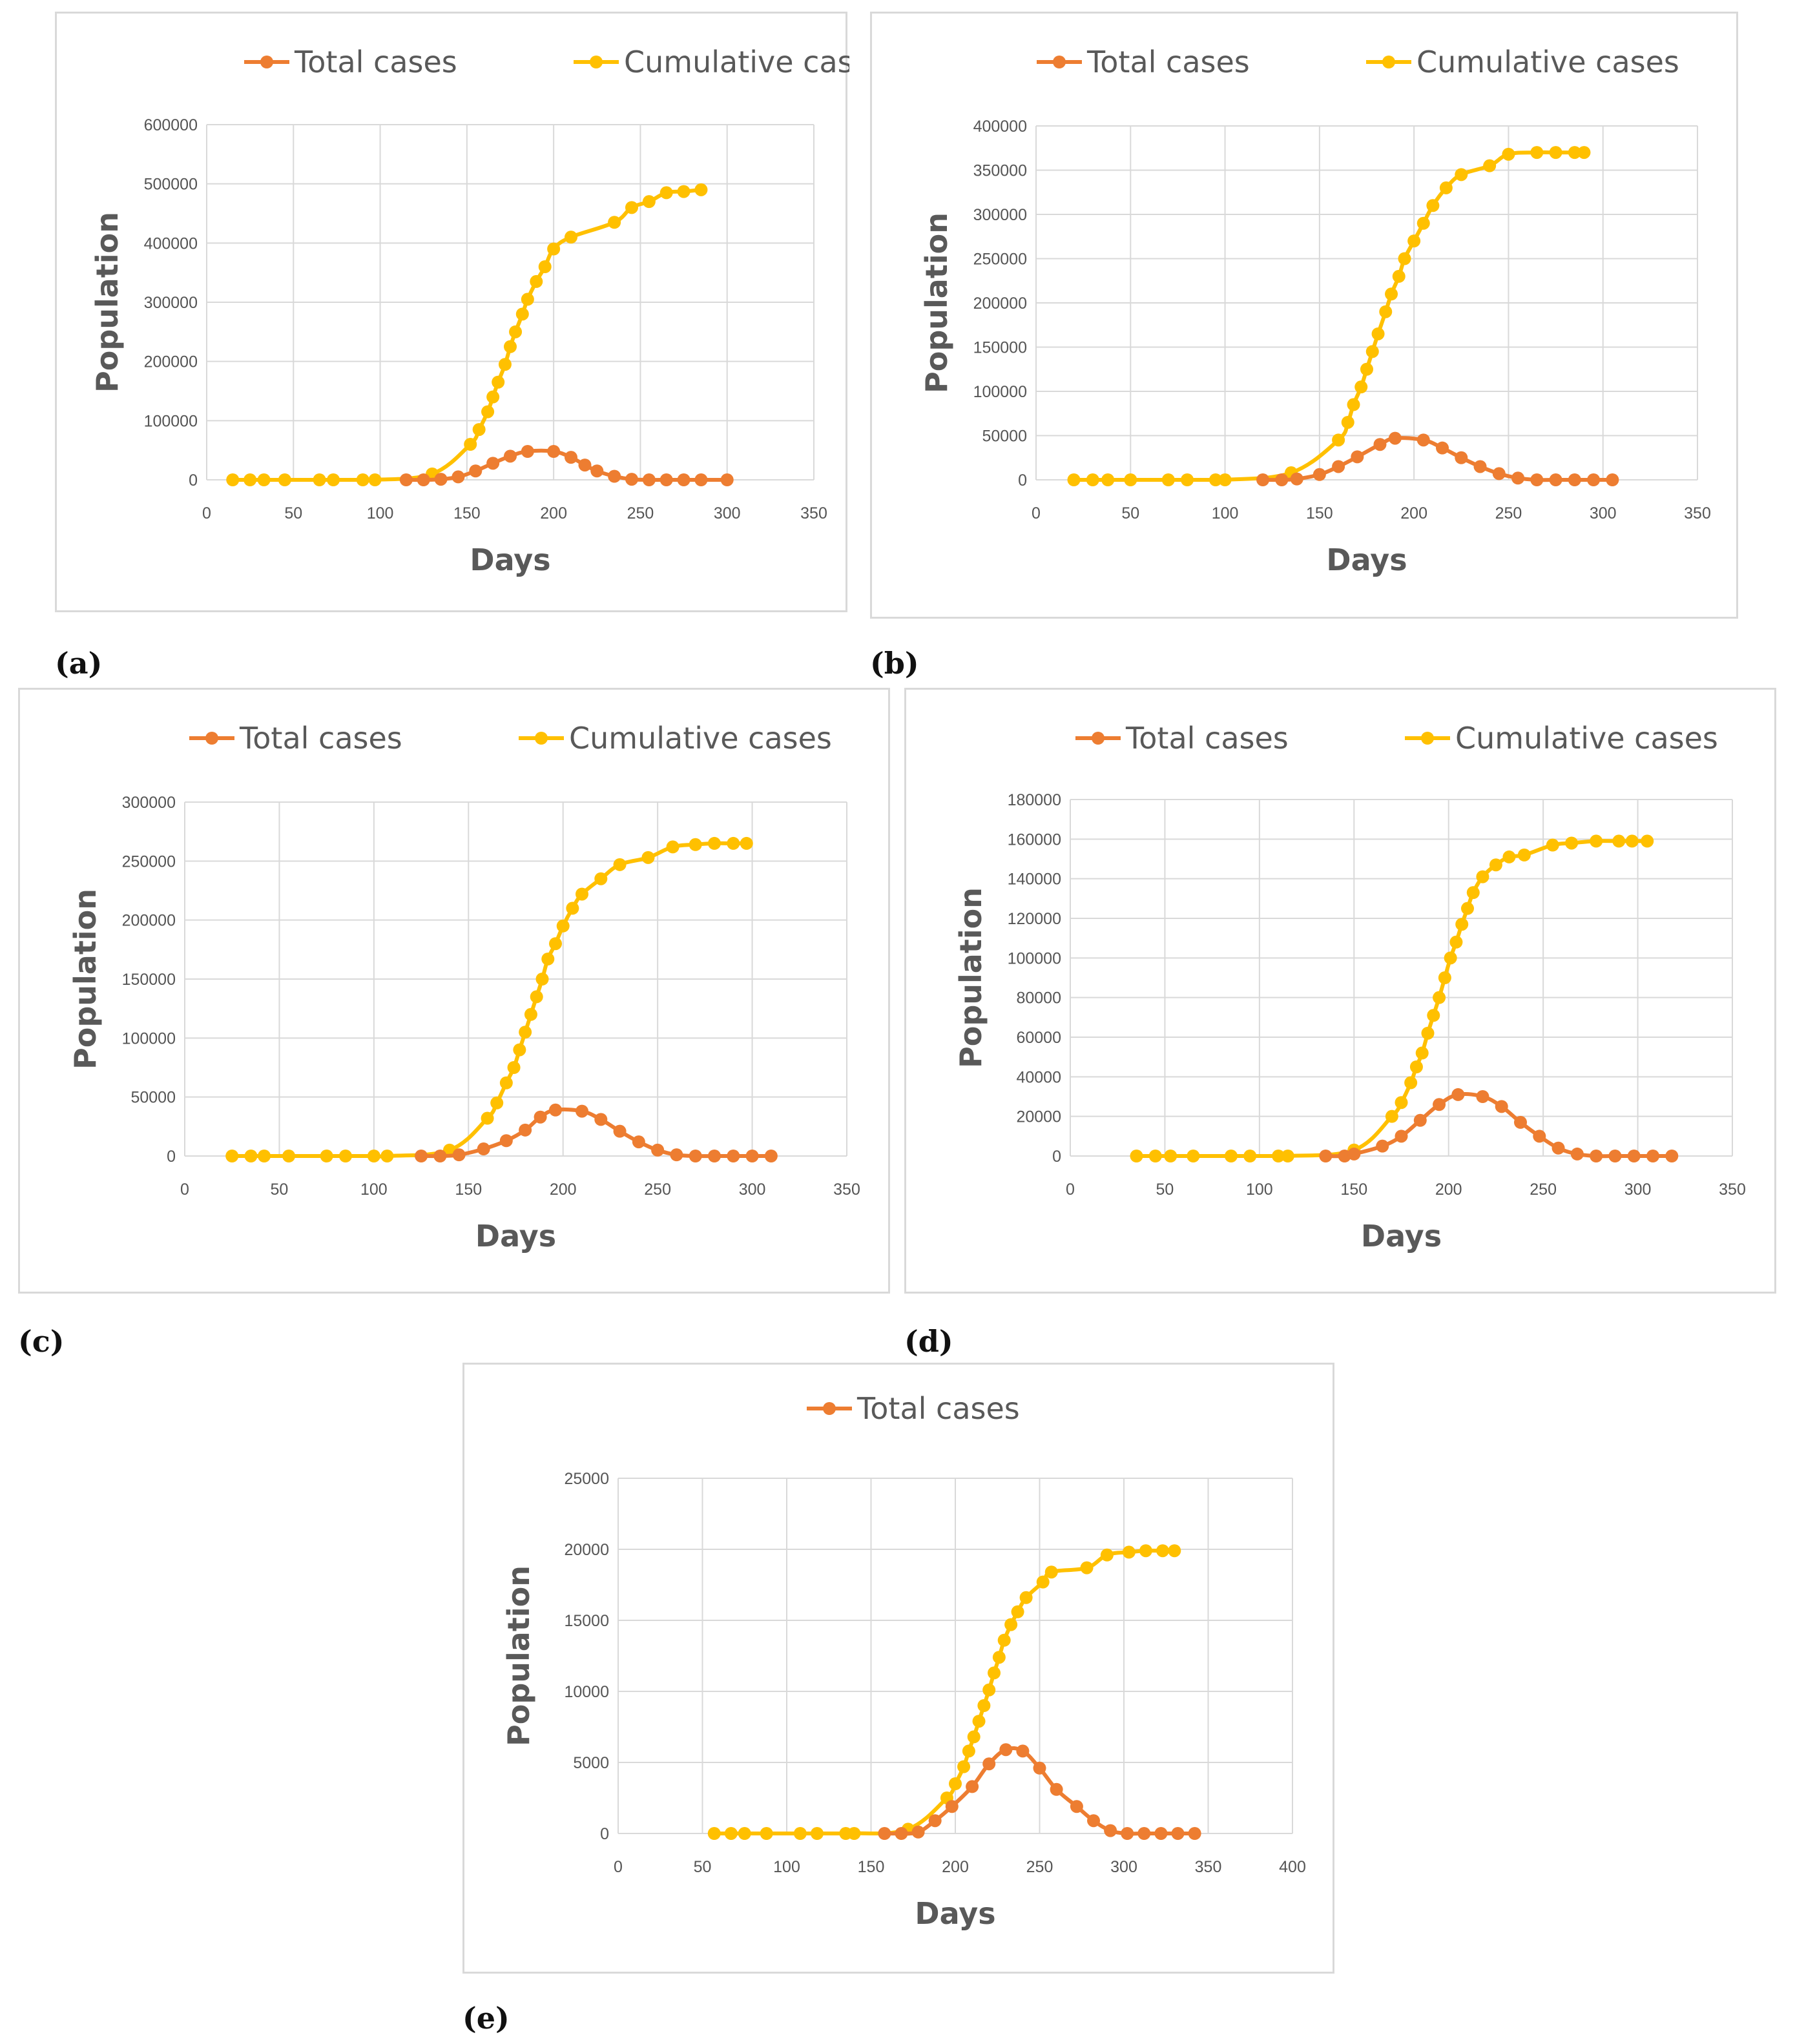  I want to click on y-tick-label: 0, so click(1056, 1157).